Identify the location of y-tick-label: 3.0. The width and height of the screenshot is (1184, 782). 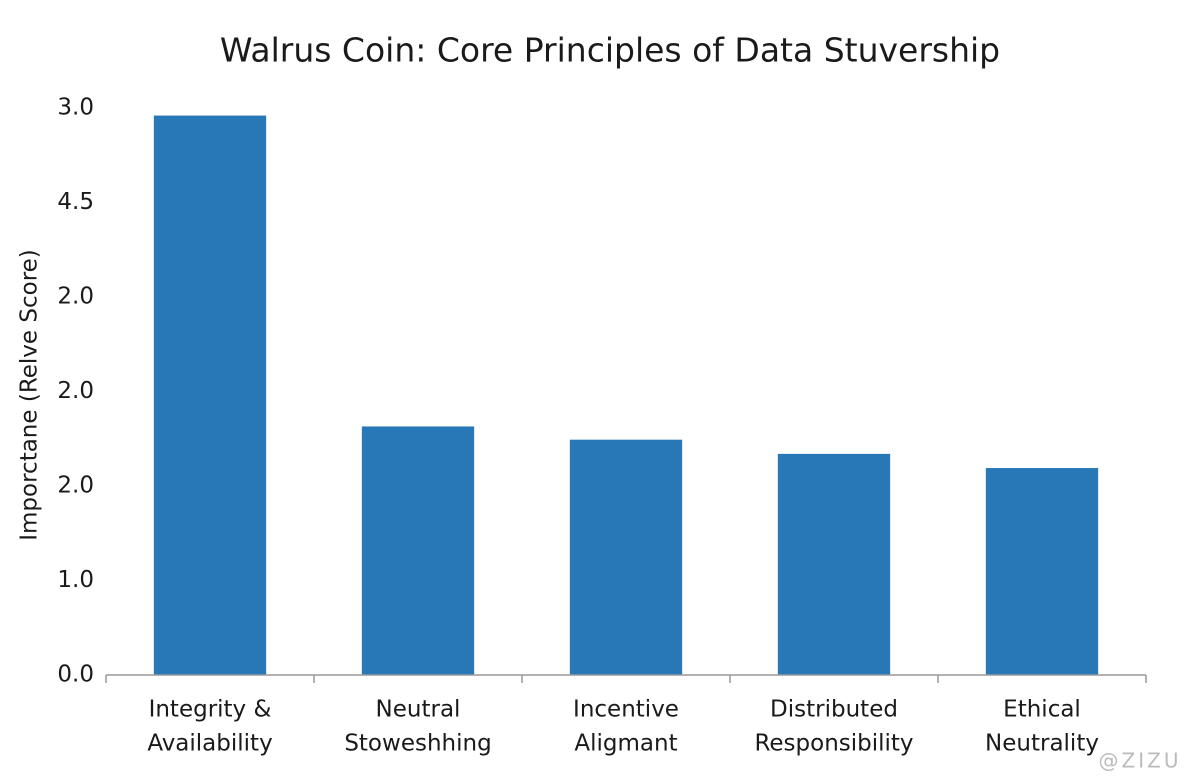
(75, 108).